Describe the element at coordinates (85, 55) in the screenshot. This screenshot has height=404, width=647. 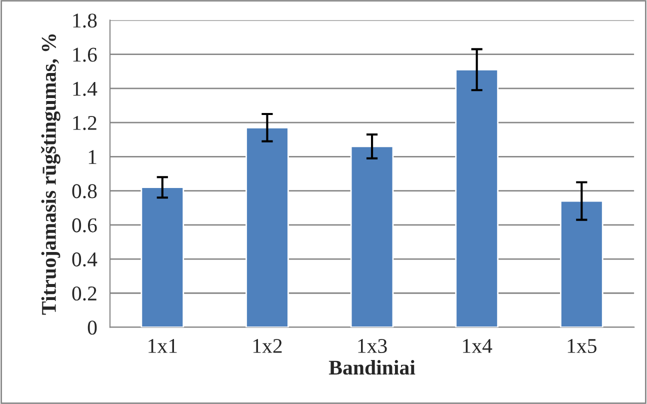
I see `y-tick-label: 1.6` at that location.